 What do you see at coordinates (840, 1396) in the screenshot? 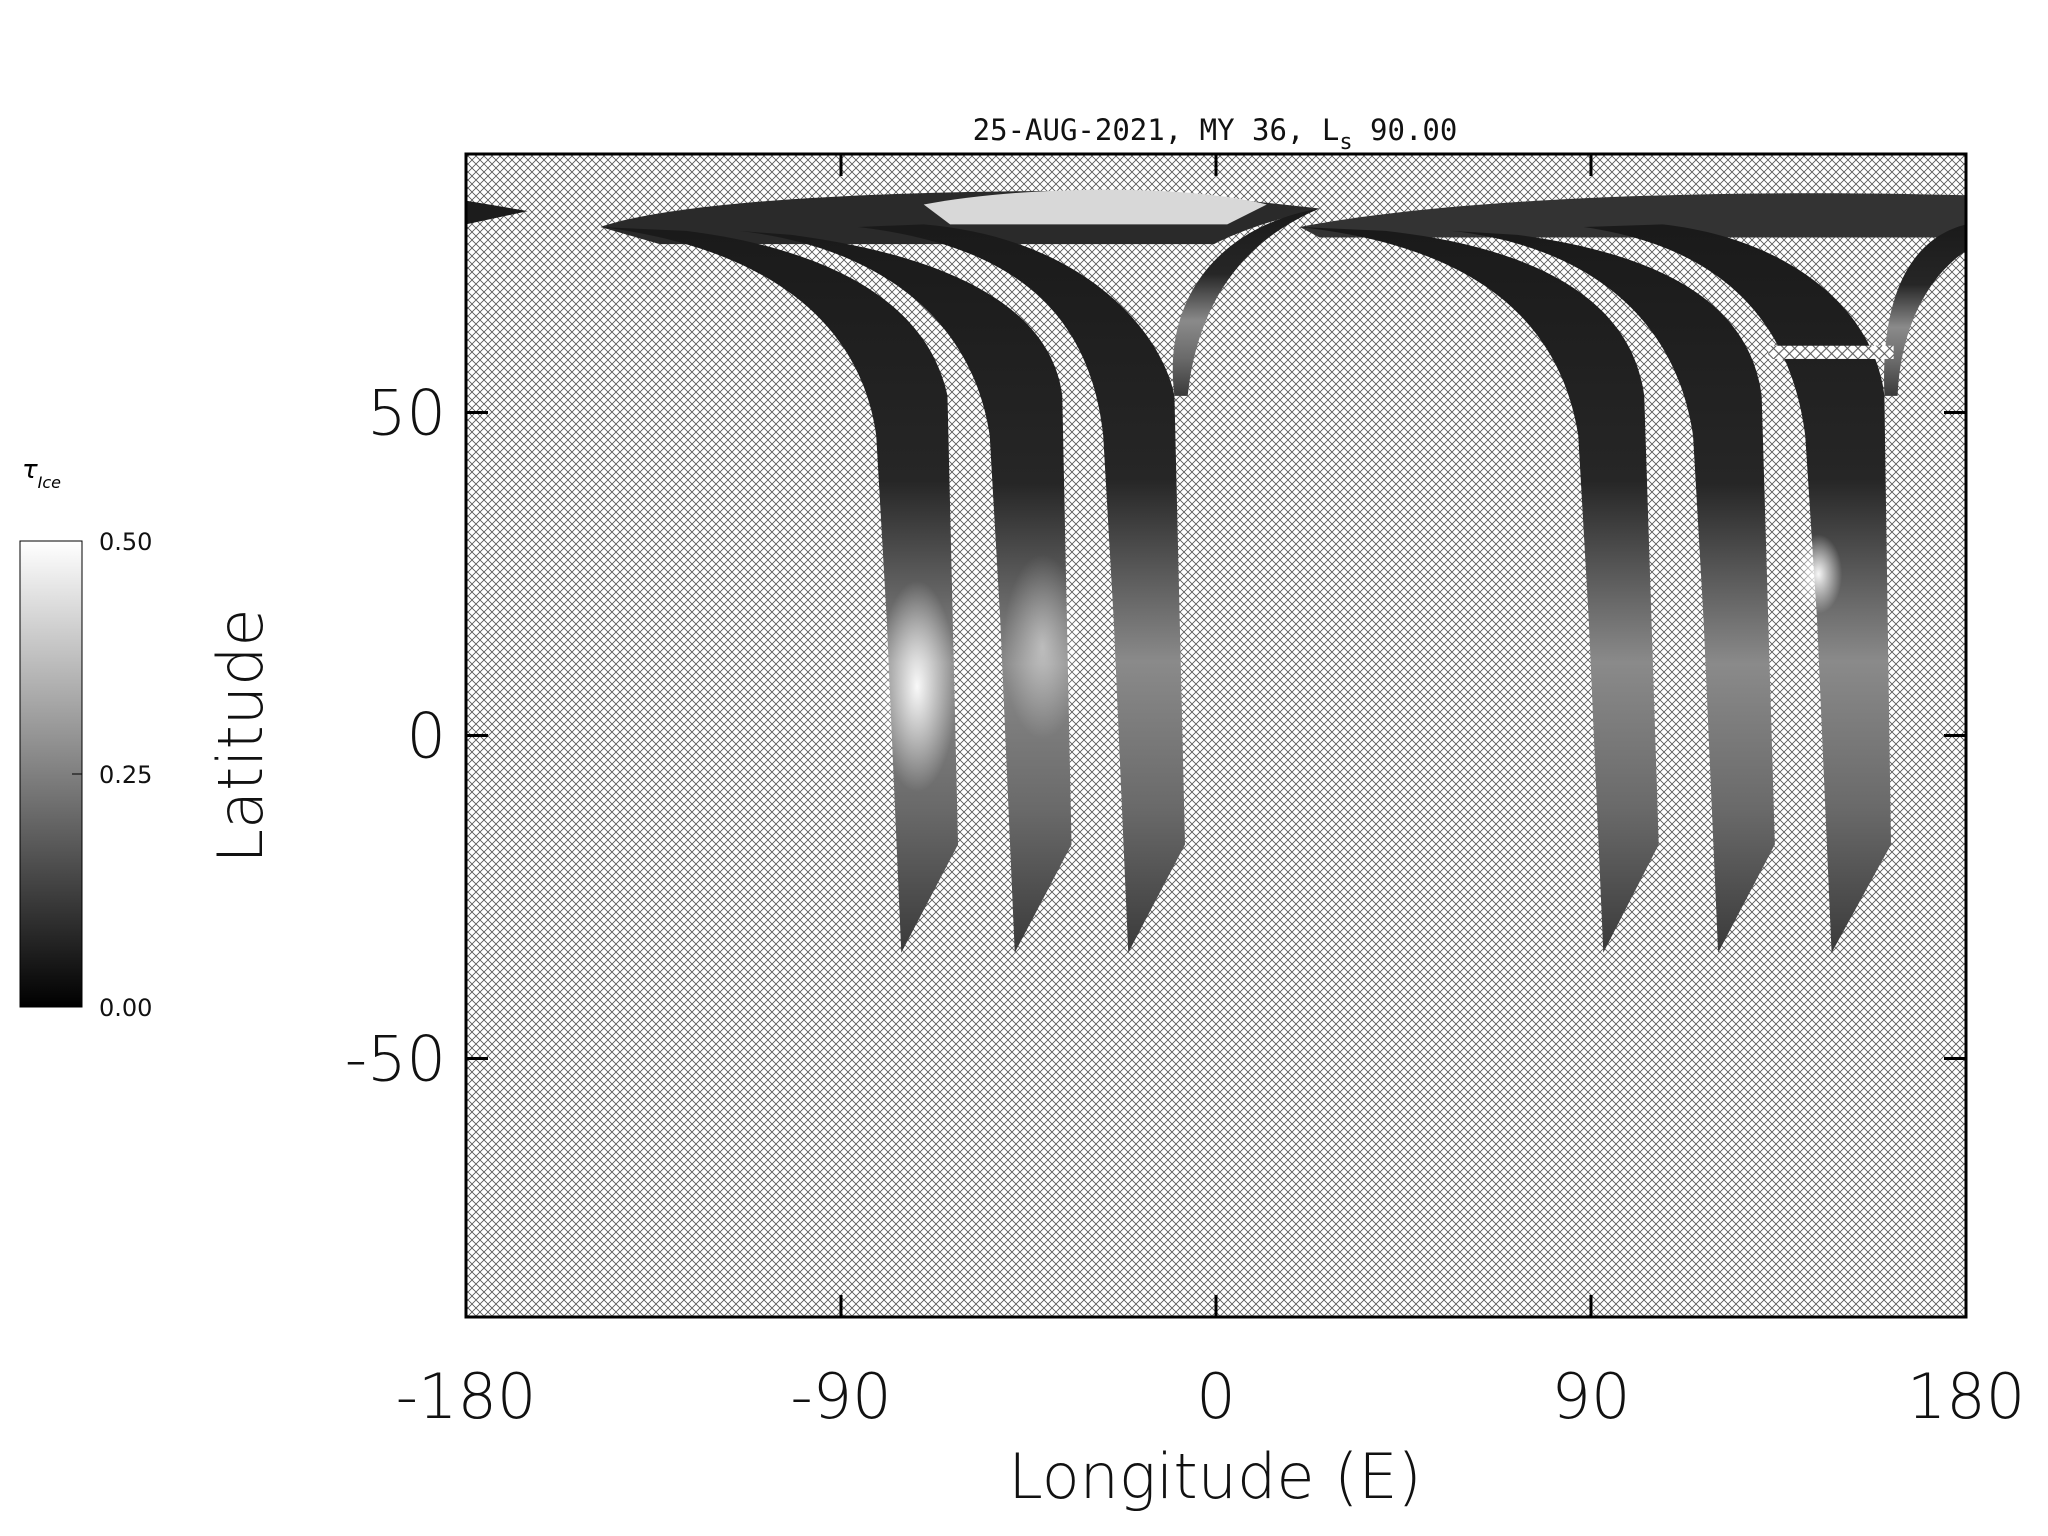
I see `x-tick-label: -90` at bounding box center [840, 1396].